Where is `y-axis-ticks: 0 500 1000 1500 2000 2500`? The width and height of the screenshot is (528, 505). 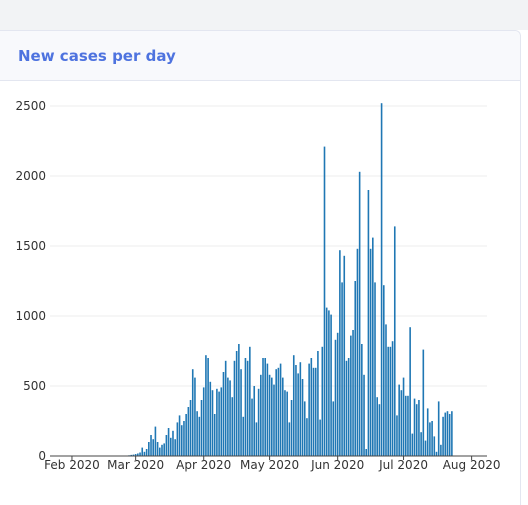
y-axis-ticks: 0 500 1000 1500 2000 2500 is located at coordinates (30, 281).